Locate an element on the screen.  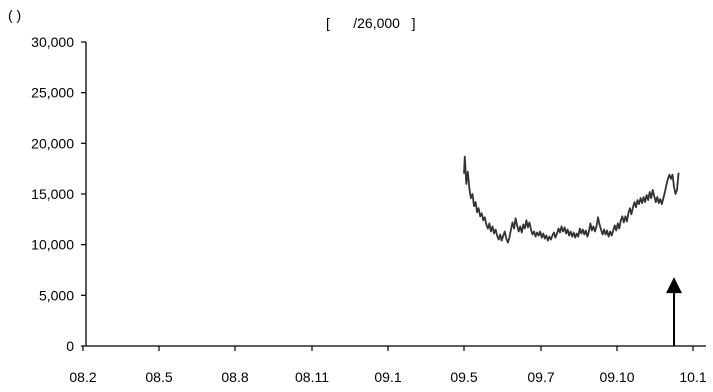
y-tick-label: 20,000 is located at coordinates (52, 143).